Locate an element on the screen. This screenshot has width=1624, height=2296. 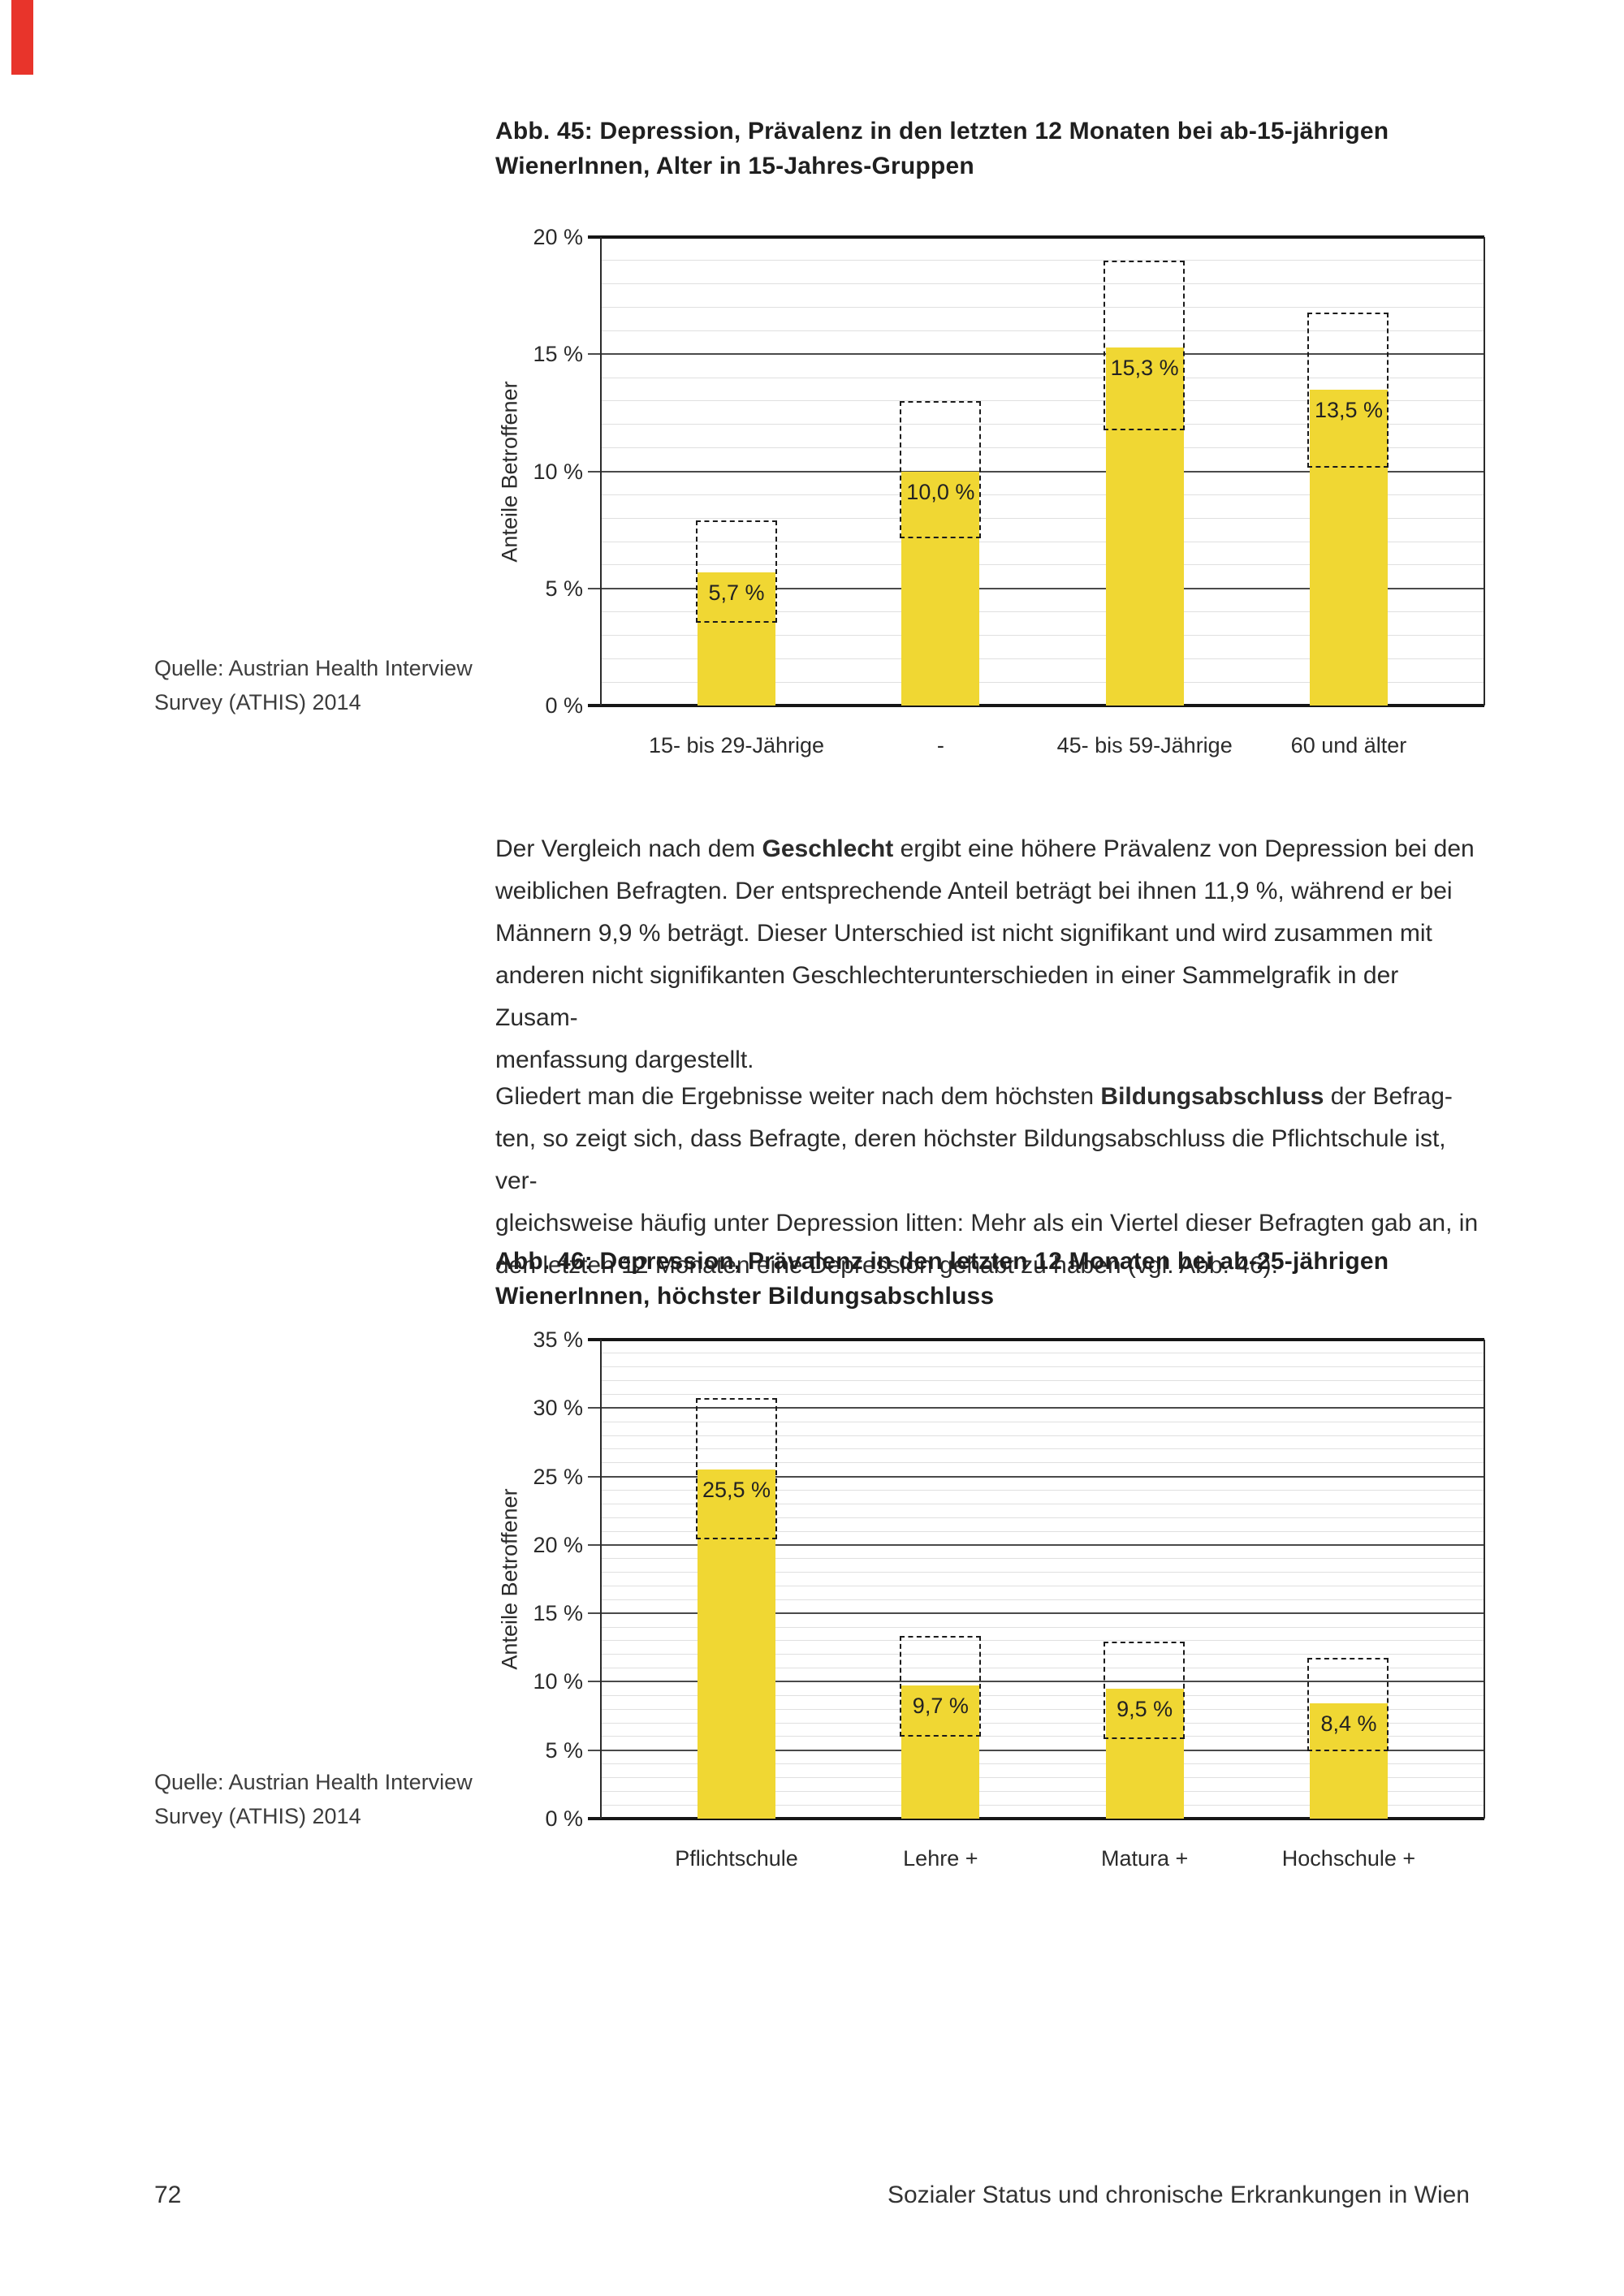
bar-value-label: 8,4 % is located at coordinates (1349, 1724).